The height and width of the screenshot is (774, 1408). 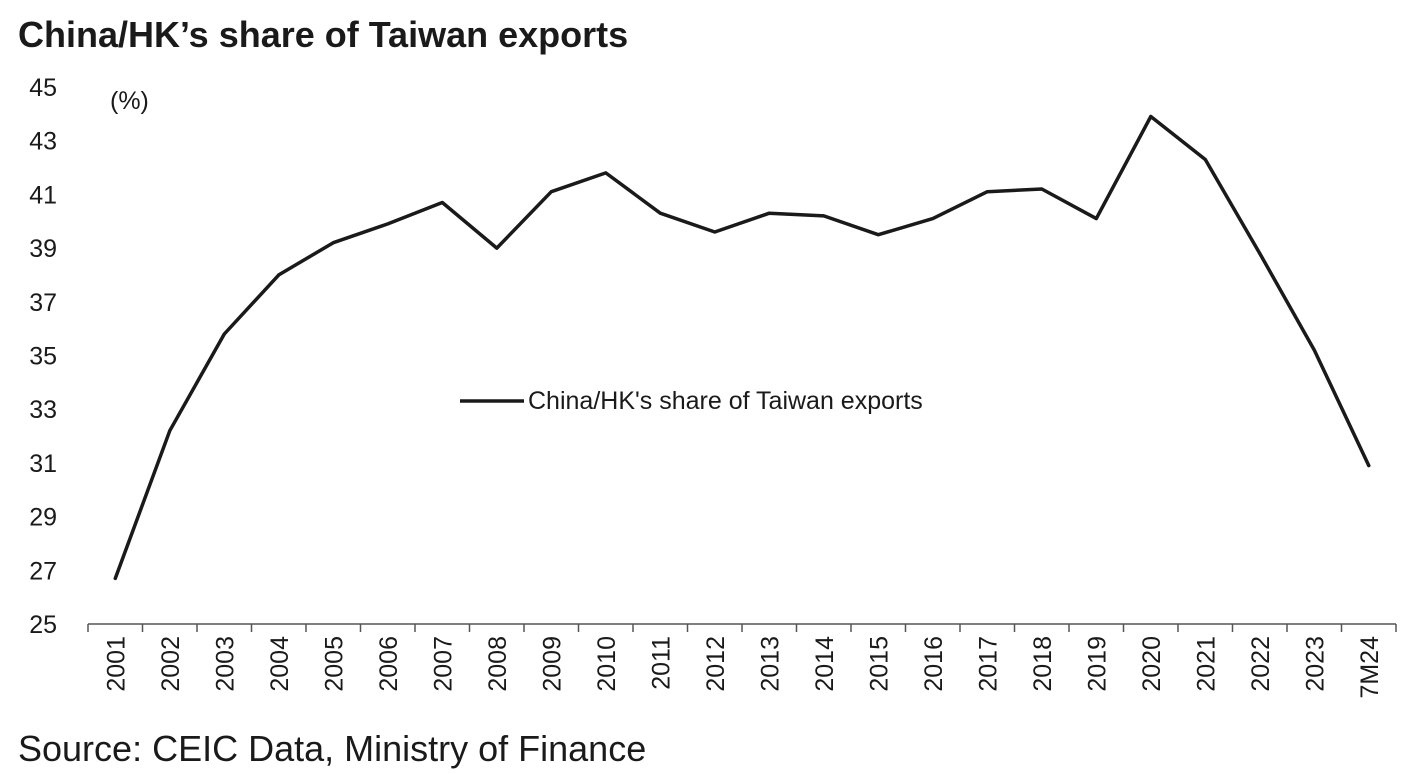 What do you see at coordinates (225, 664) in the screenshot?
I see `x-tick-label: 2003` at bounding box center [225, 664].